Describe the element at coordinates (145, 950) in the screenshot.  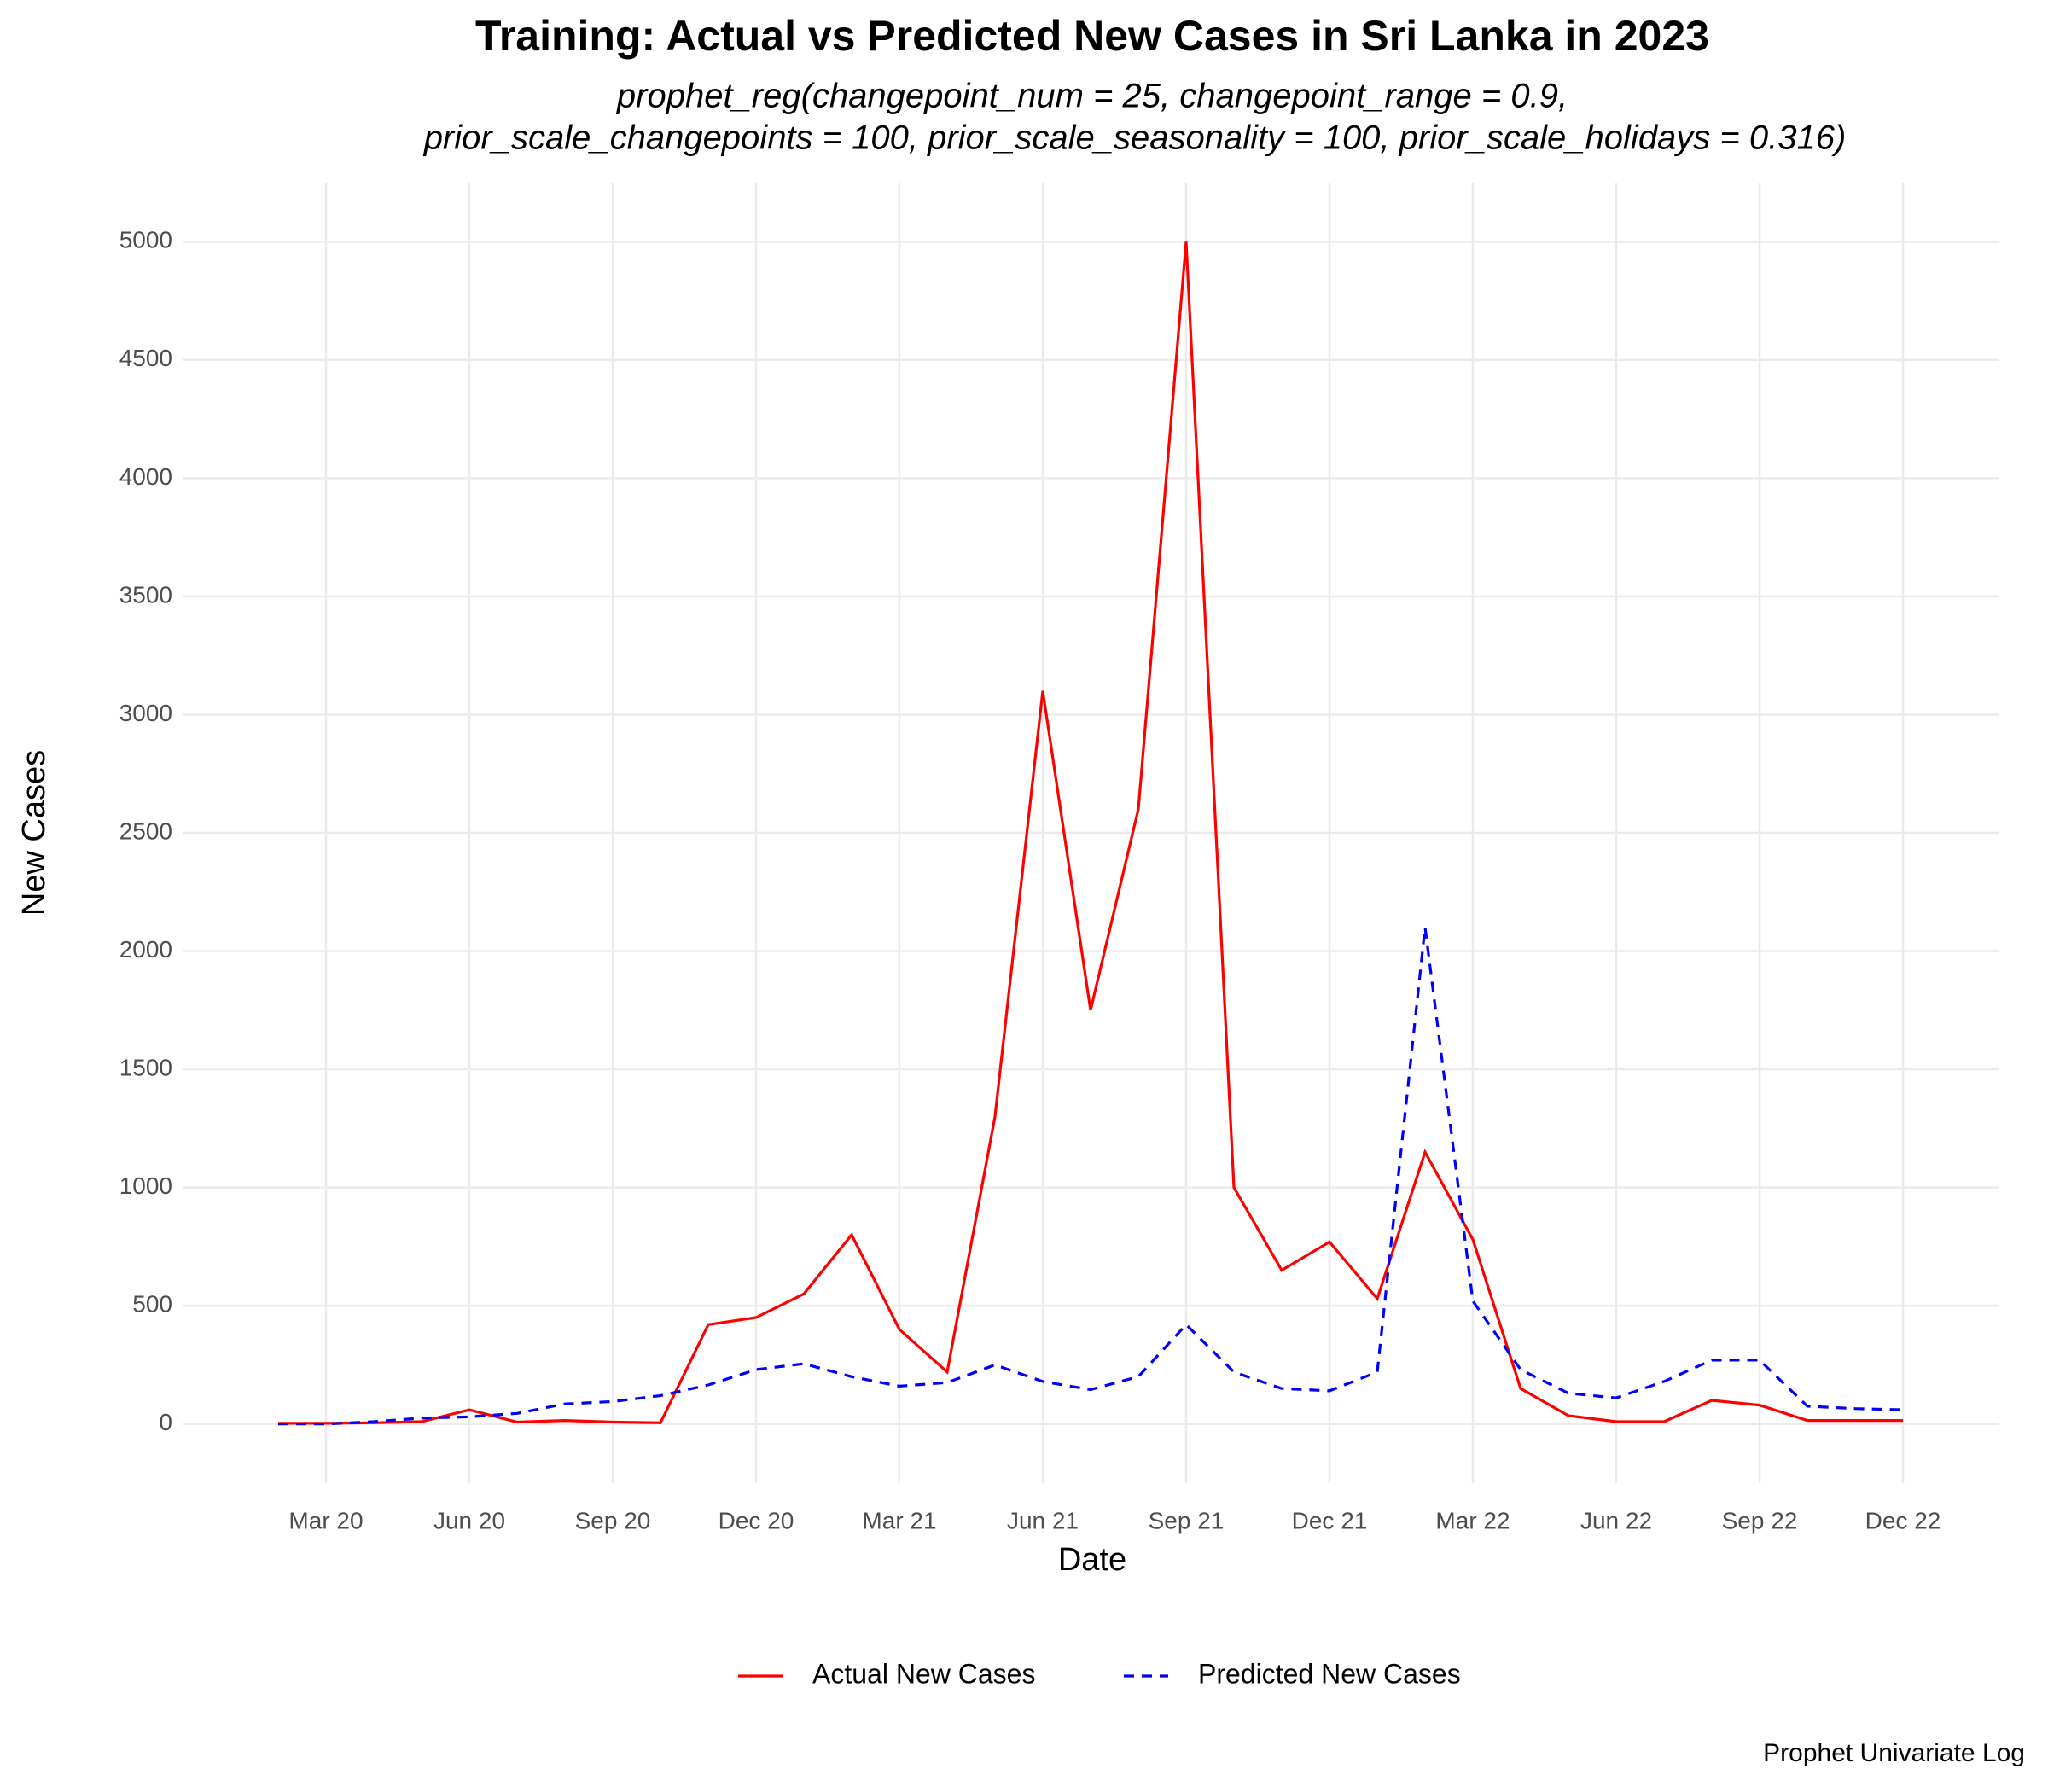
I see `y-tick-label: 2000` at that location.